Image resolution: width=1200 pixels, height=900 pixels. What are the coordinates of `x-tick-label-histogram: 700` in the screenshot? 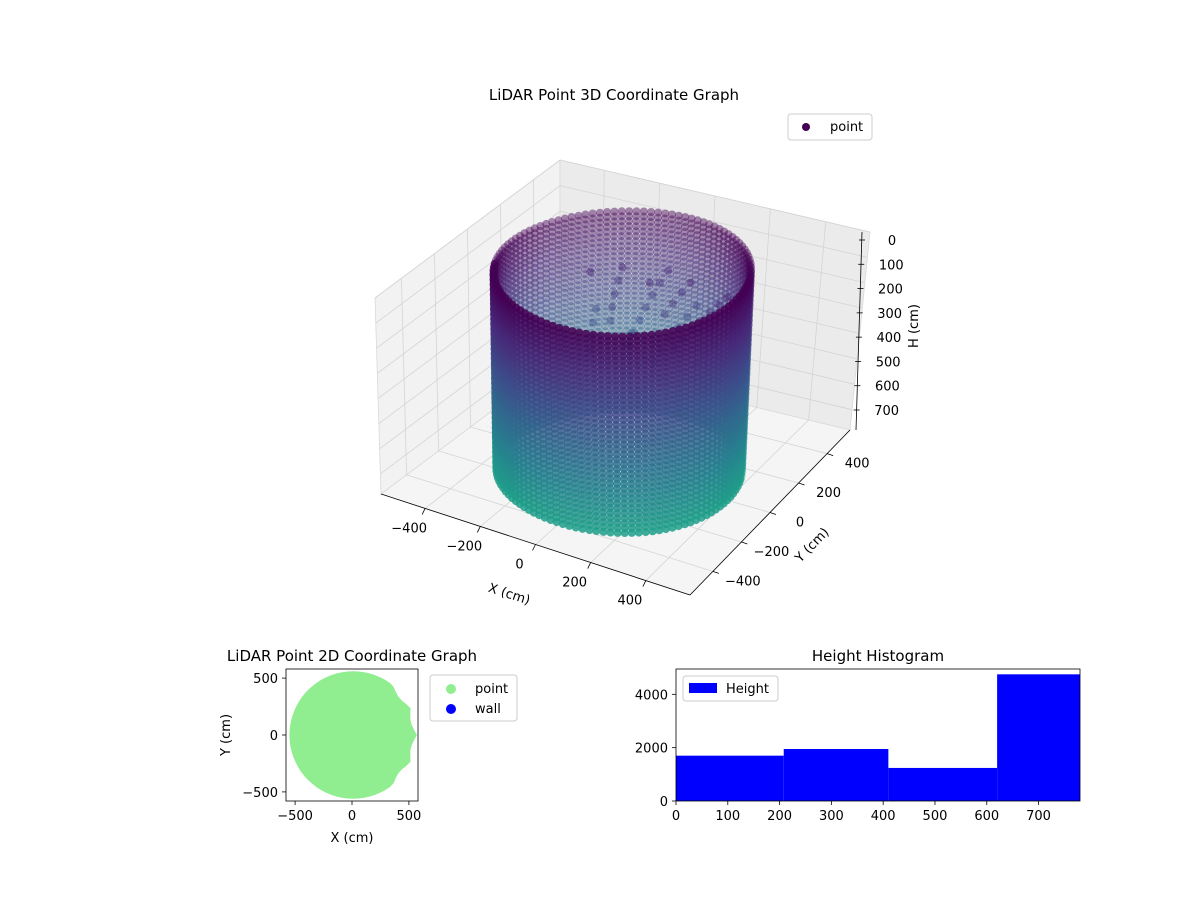 It's located at (1038, 816).